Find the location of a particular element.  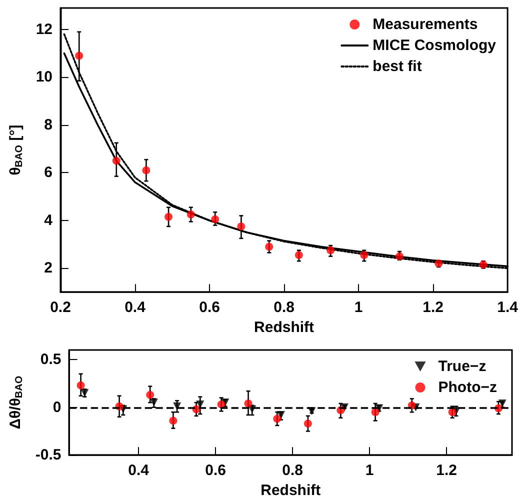

y-tick-label: 0 is located at coordinates (57, 407).